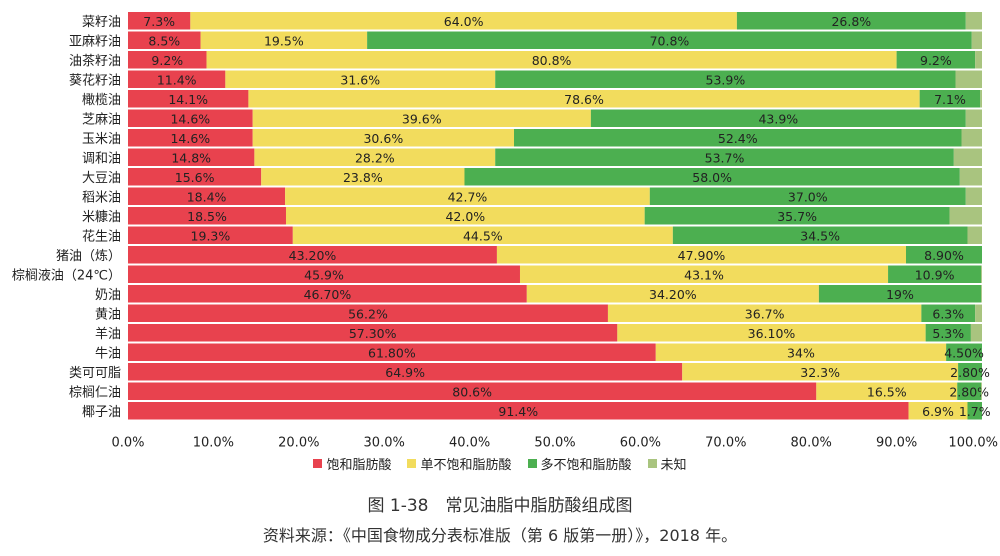 The width and height of the screenshot is (1000, 556). I want to click on data-label-monounsaturated: 16.5%, so click(887, 391).